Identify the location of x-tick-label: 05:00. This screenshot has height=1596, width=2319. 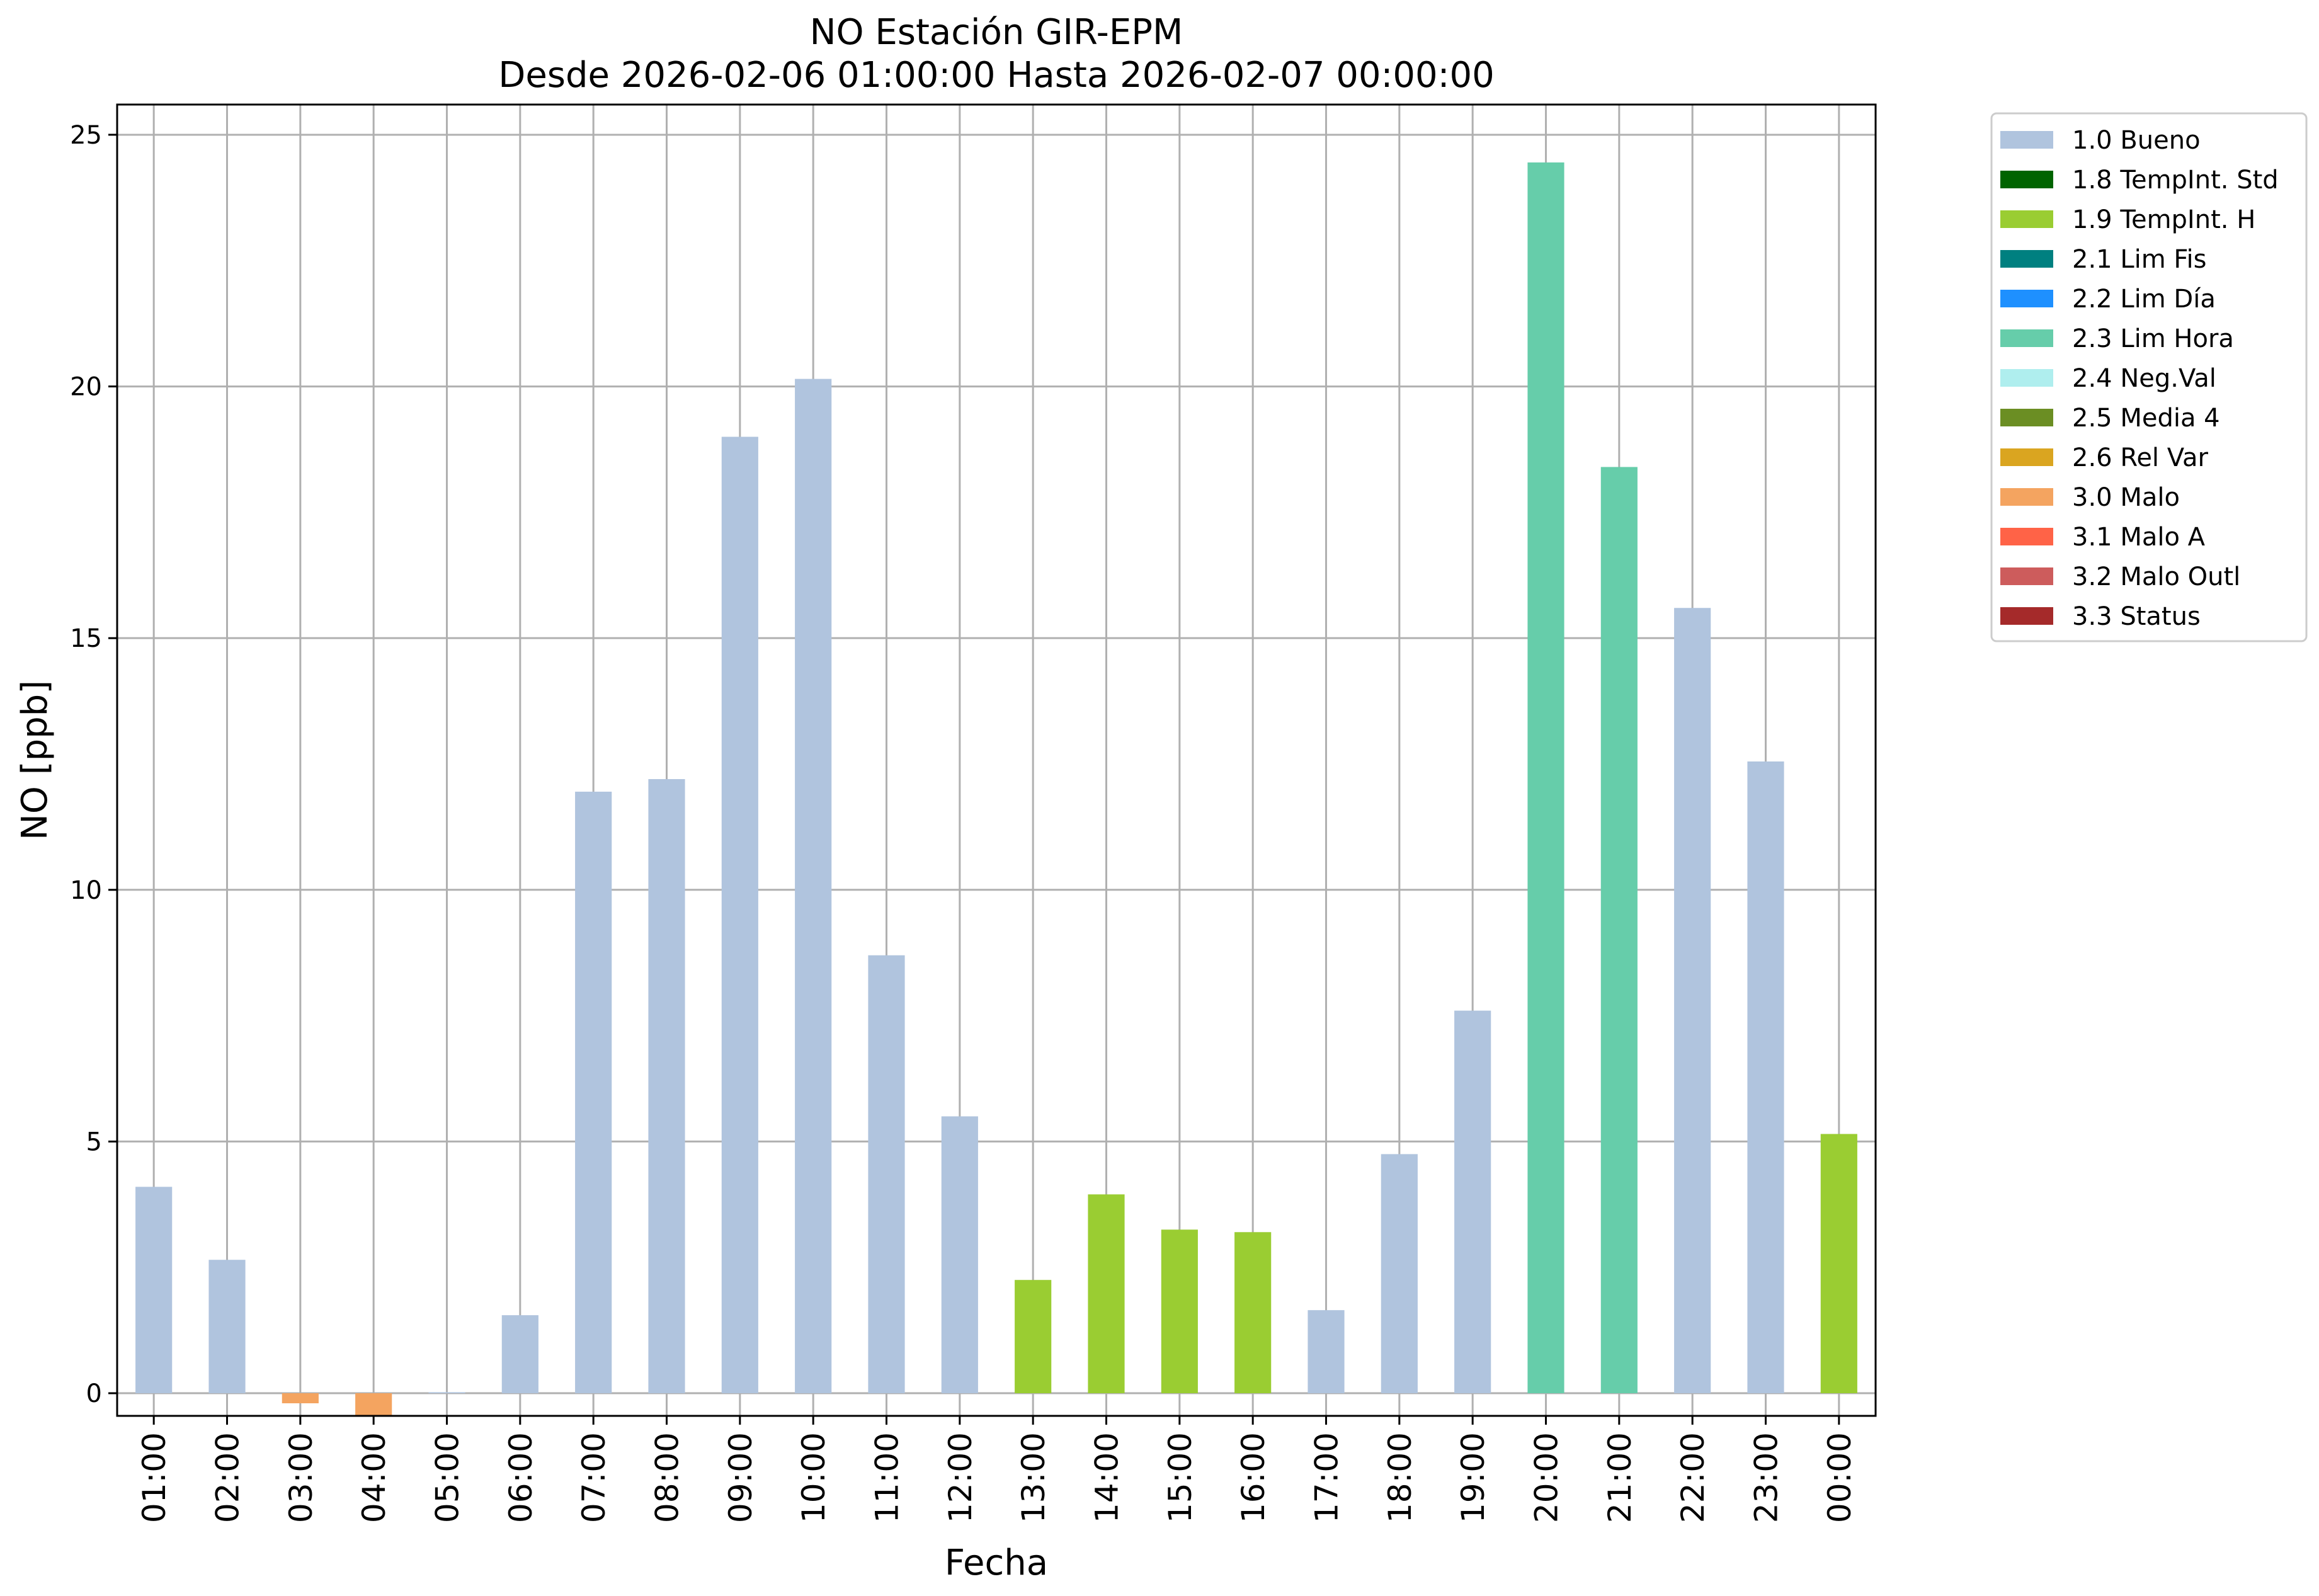
(448, 1477).